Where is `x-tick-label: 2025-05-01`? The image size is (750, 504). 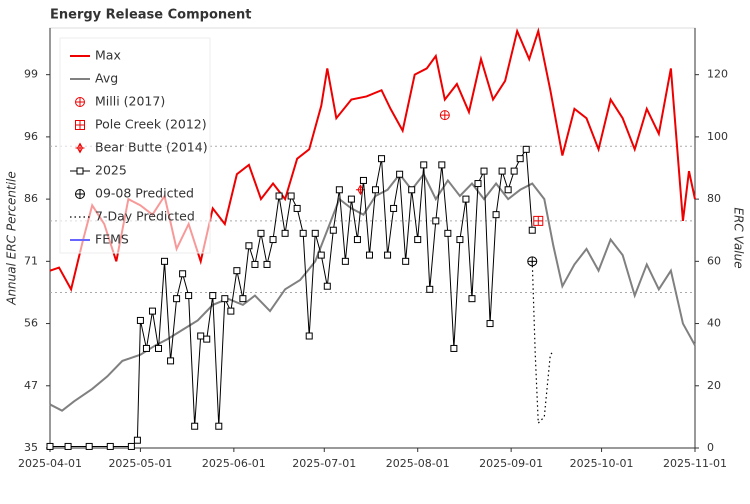
x-tick-label: 2025-05-01 is located at coordinates (140, 463).